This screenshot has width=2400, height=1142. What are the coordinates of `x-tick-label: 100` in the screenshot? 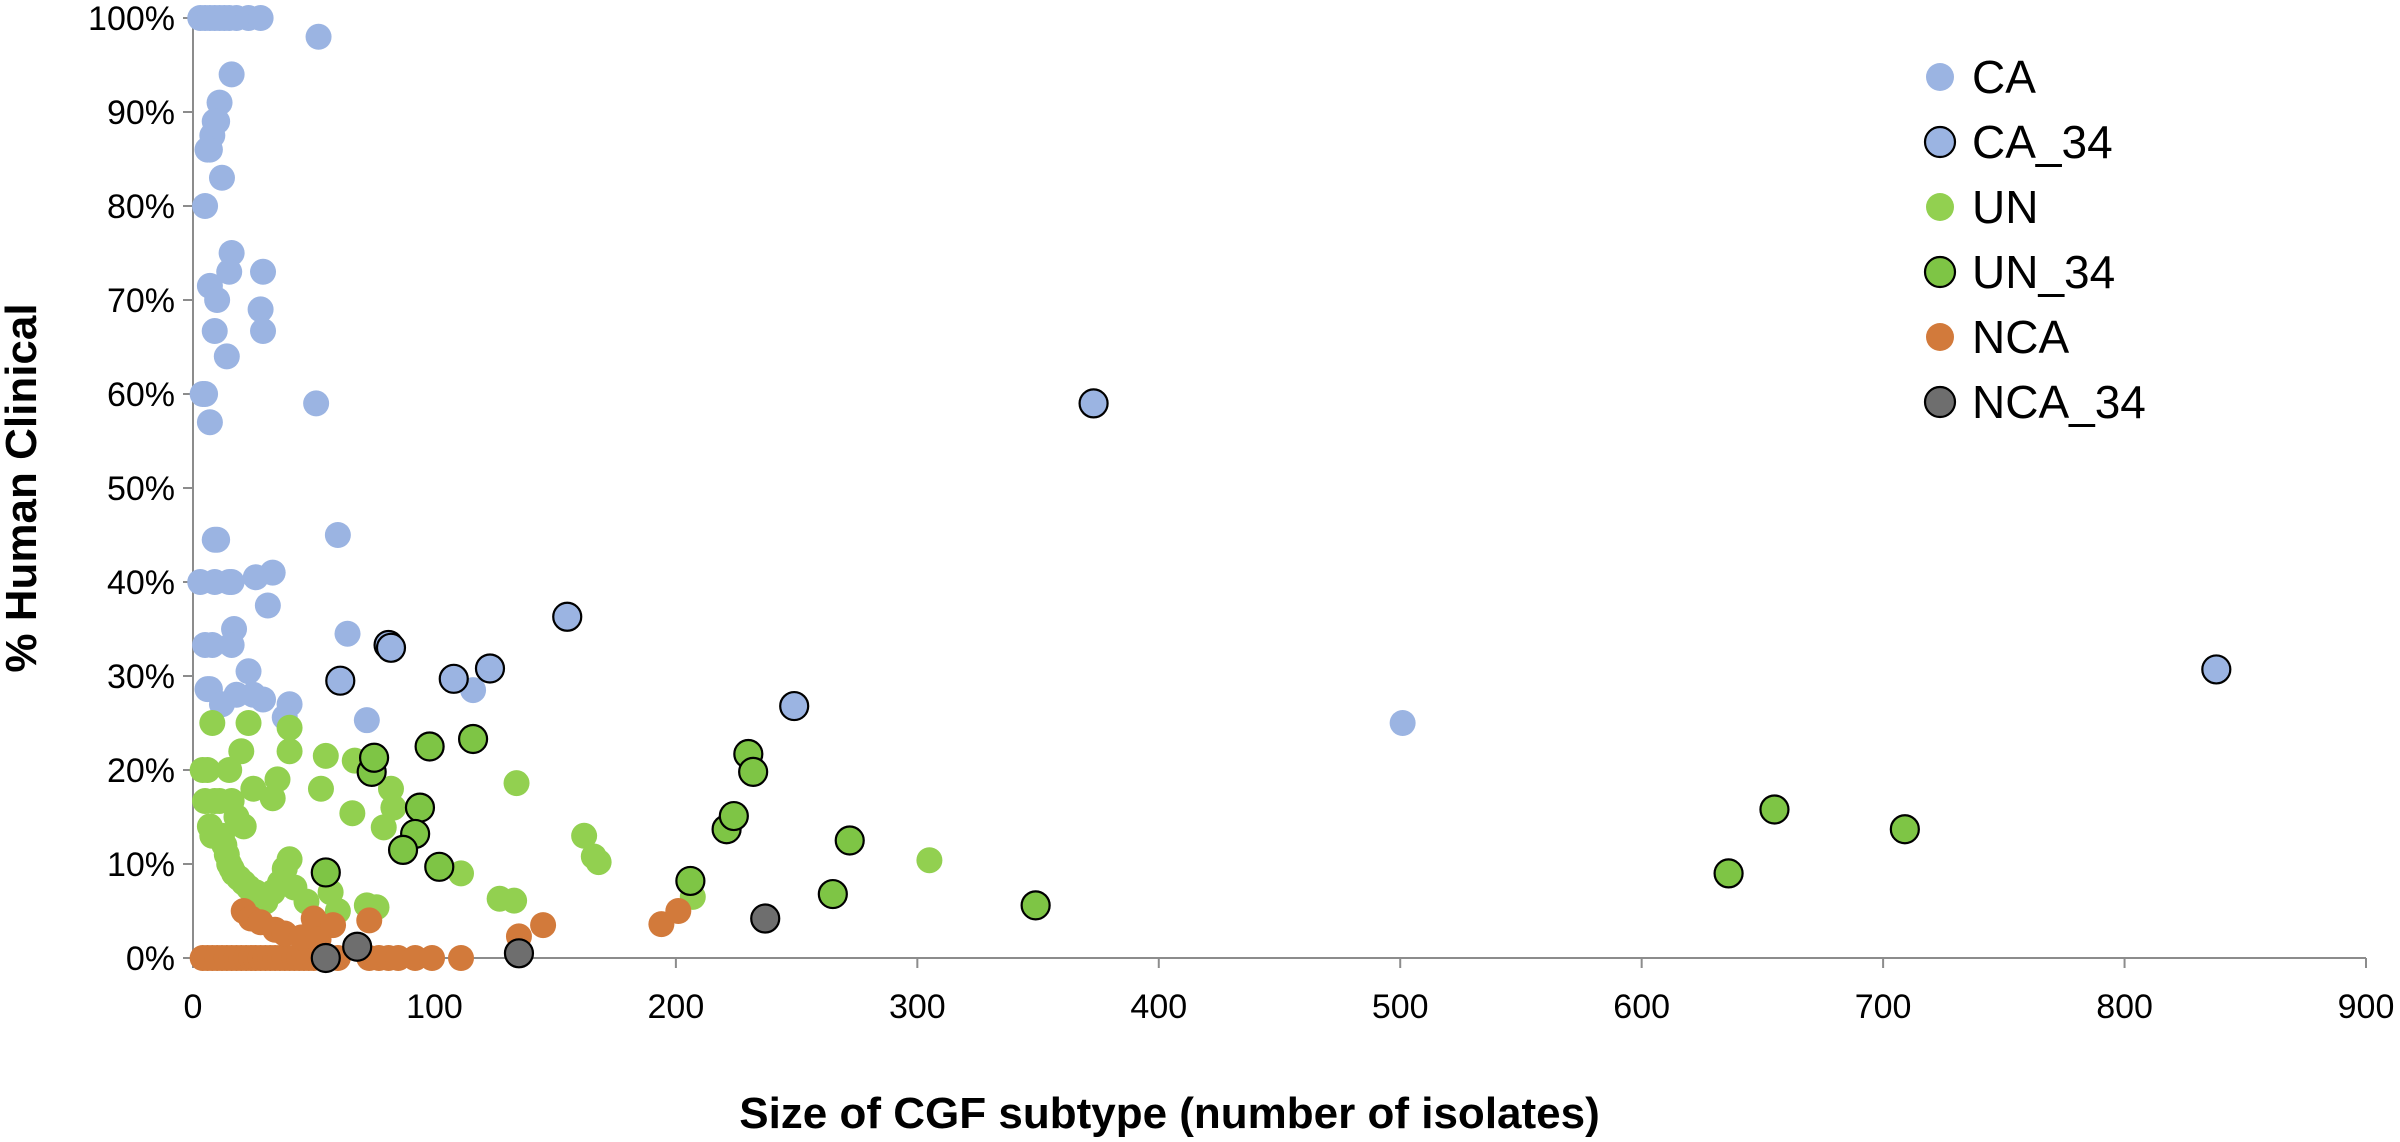 It's located at (434, 1007).